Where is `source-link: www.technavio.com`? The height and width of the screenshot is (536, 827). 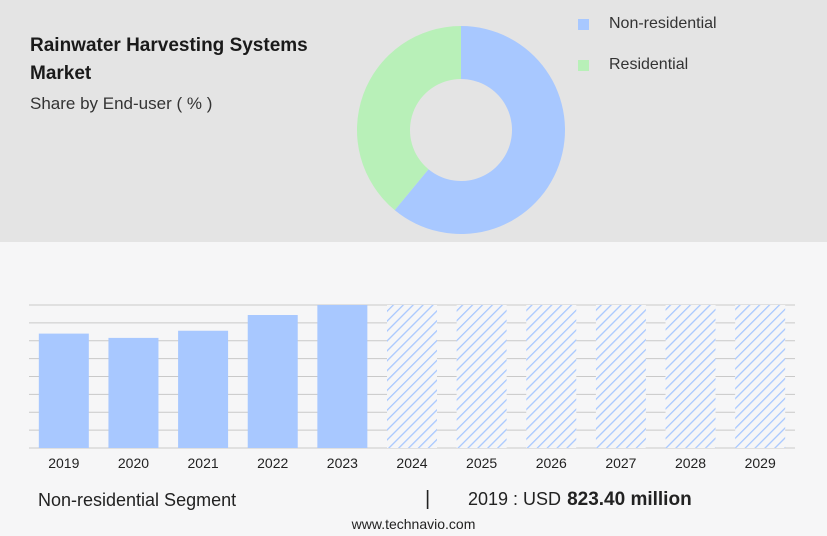 source-link: www.technavio.com is located at coordinates (413, 524).